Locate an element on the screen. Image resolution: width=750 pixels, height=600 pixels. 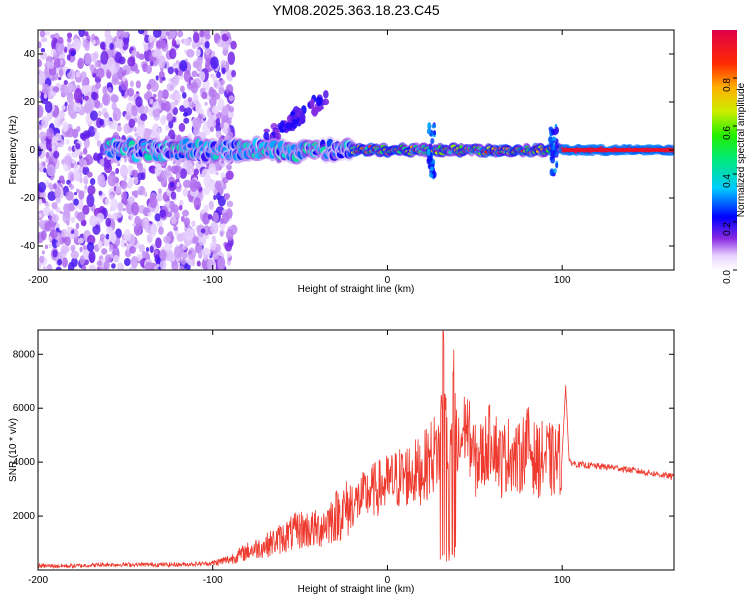
snr-y-tick-label: 8000 is located at coordinates (24, 354).